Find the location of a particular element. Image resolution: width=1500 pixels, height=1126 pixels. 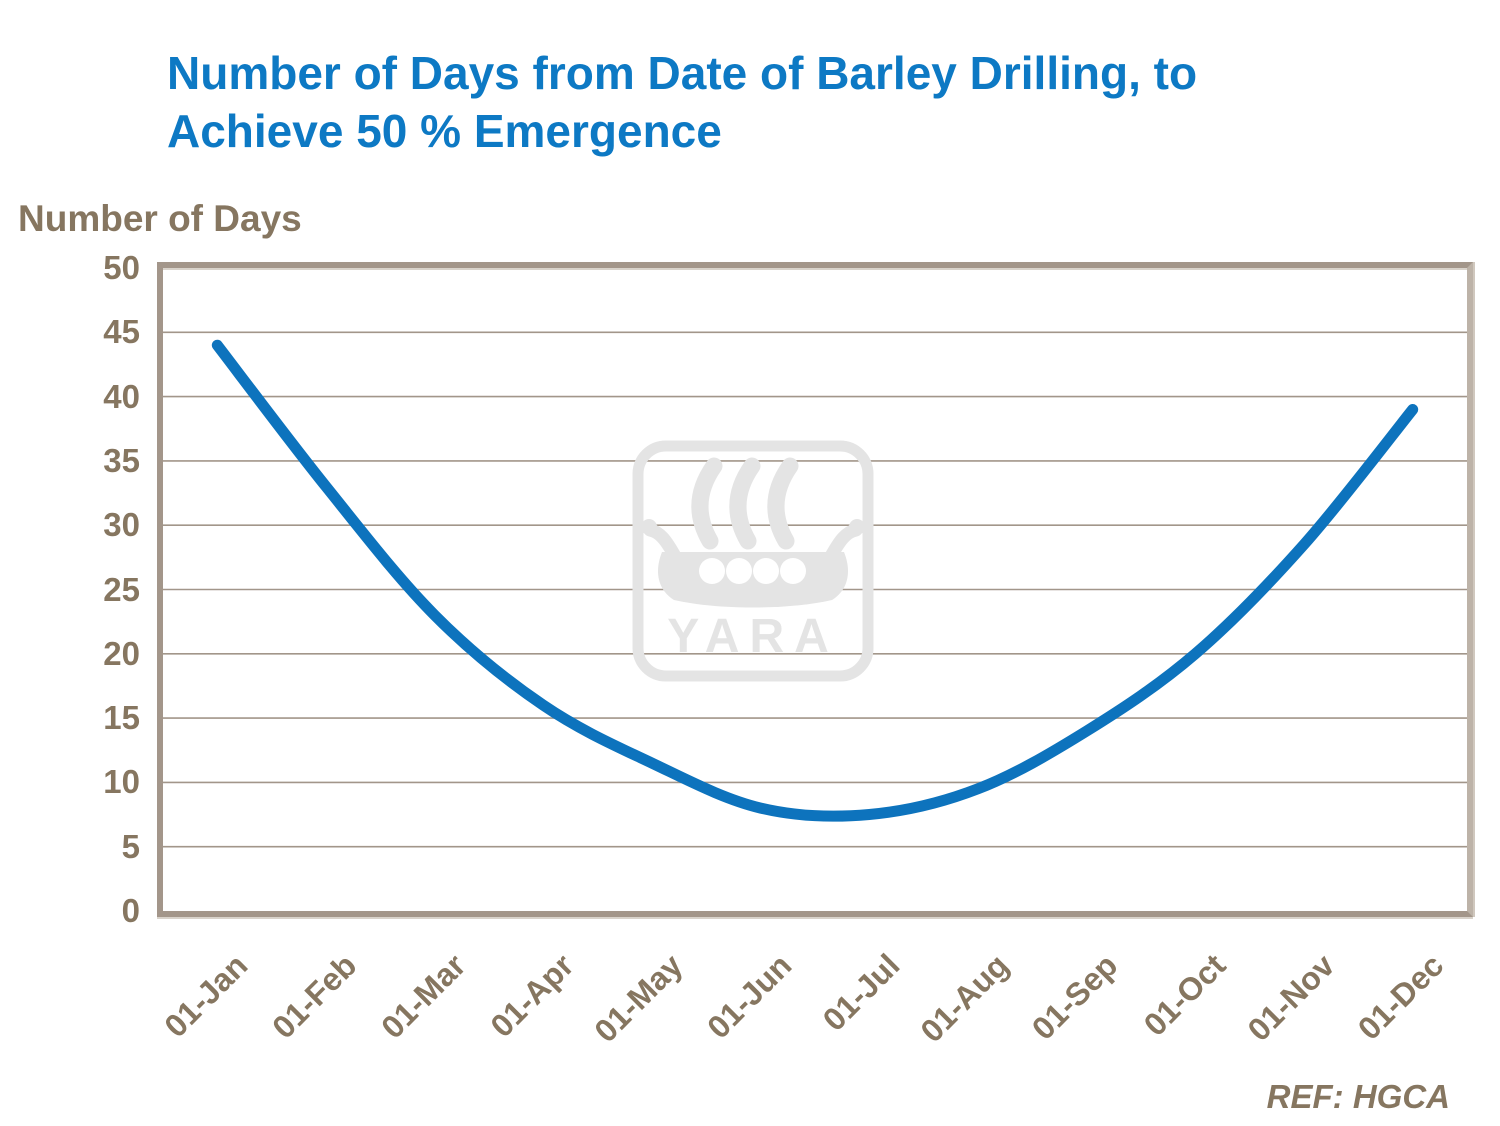

y-tick-label: 10 is located at coordinates (121, 782).